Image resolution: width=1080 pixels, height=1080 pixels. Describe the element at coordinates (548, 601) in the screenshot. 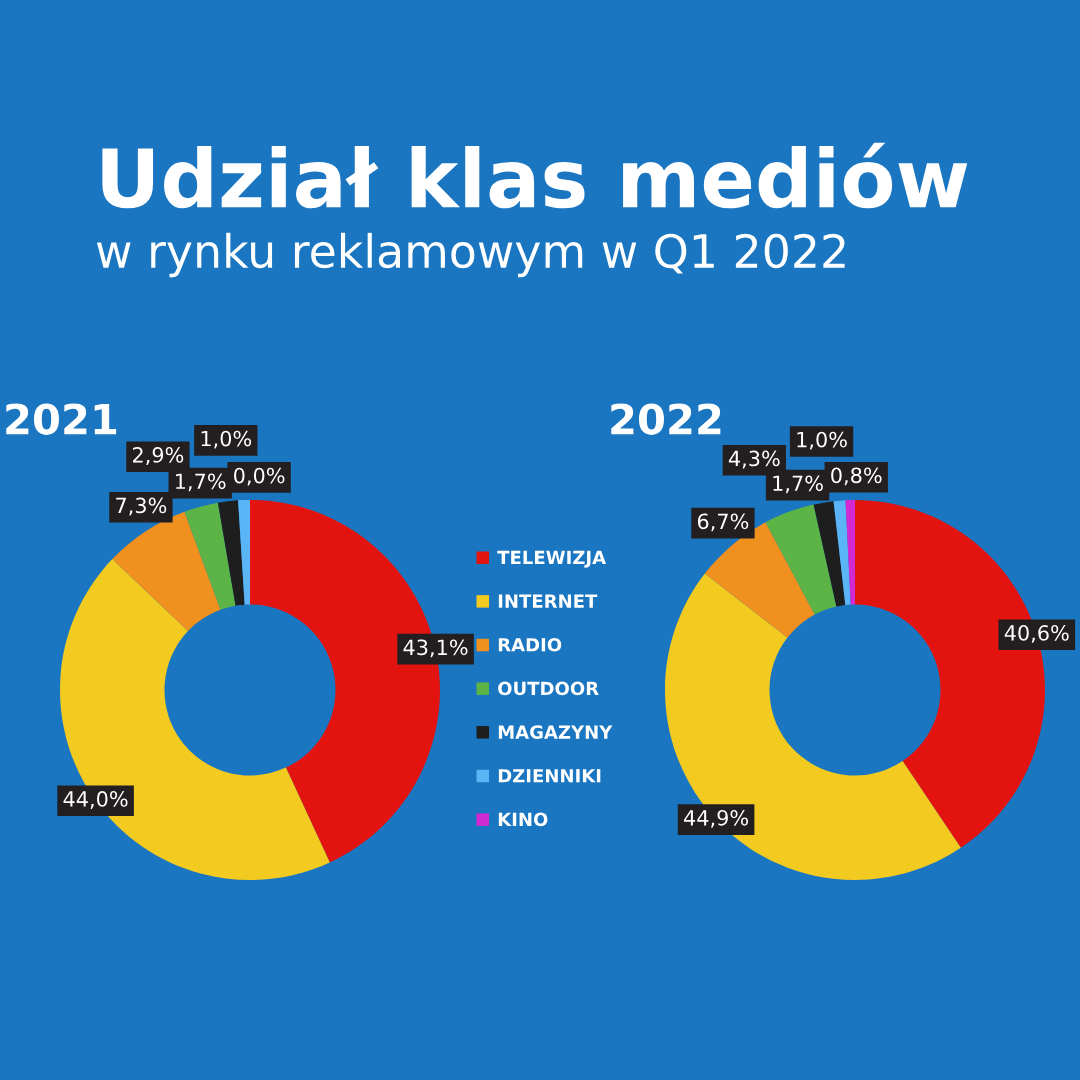

I see `legend-label: INTERNET` at that location.